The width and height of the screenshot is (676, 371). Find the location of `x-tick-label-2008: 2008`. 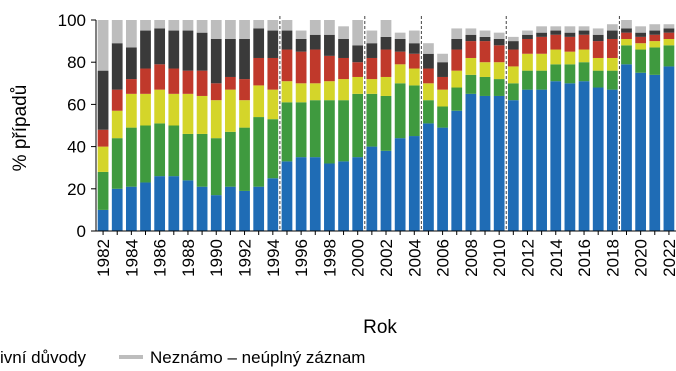

x-tick-label-2008: 2008 is located at coordinates (471, 258).